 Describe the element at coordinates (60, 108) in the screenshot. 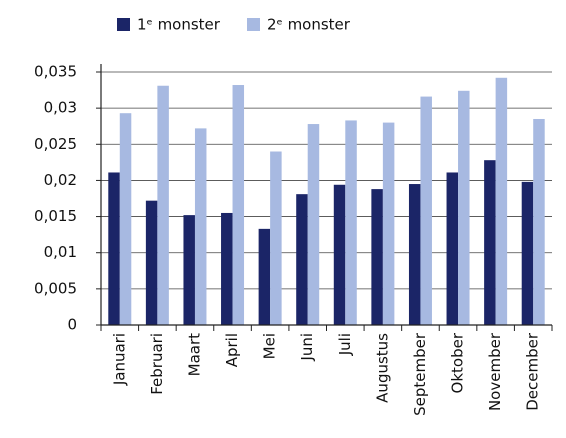

I see `y-tick-label: 0,03` at that location.